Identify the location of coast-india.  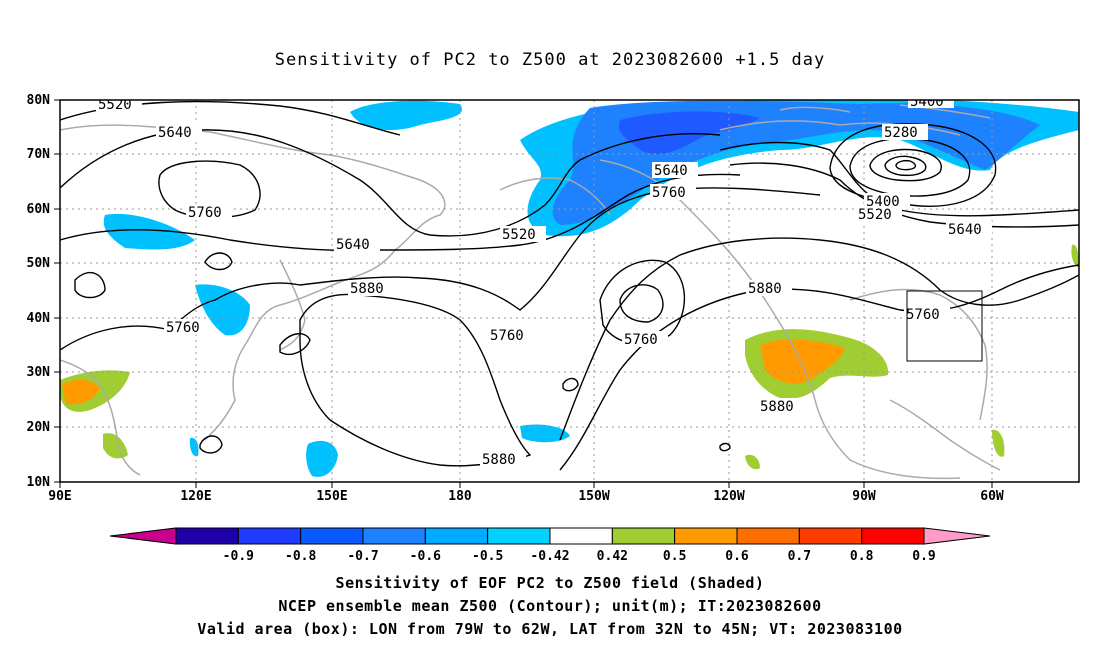
(100, 417).